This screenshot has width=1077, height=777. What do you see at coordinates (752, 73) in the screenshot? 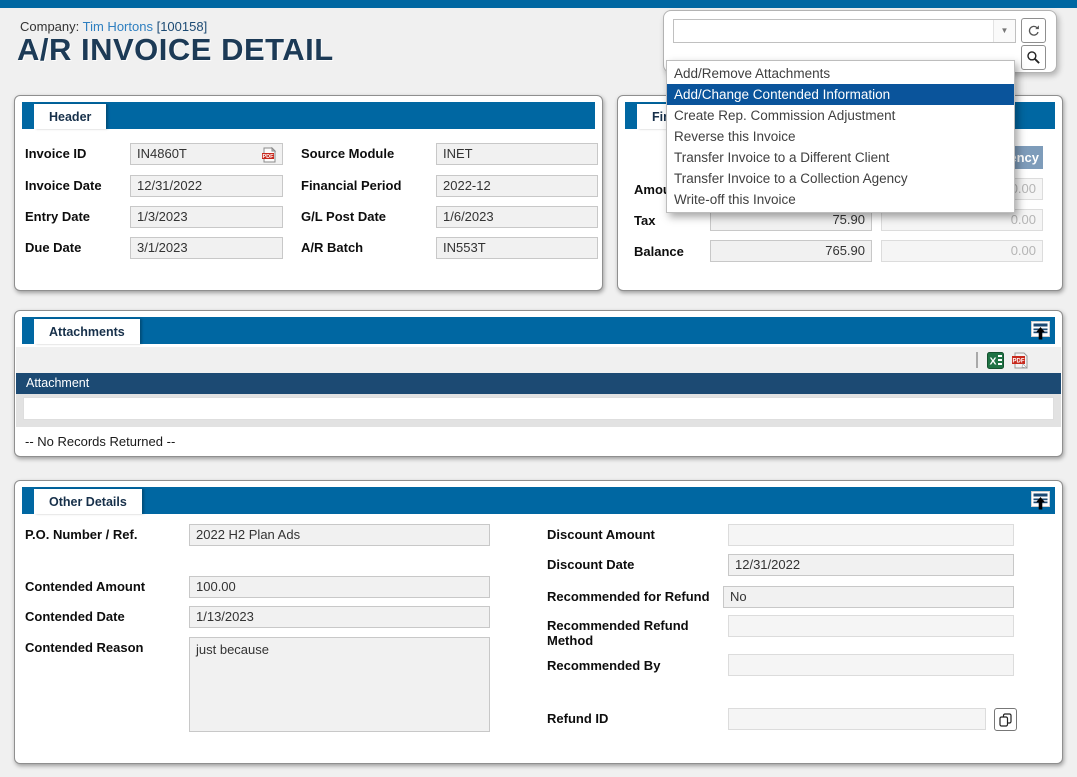
I see `menu-item-add-remove-attachments: Add/Remove Attachments` at bounding box center [752, 73].